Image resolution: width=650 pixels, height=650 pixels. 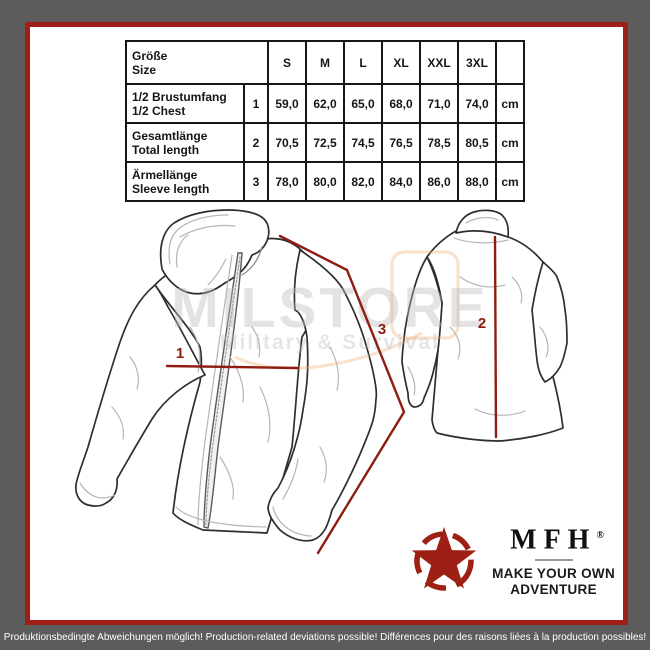 I want to click on logo-divider, so click(x=553, y=559).